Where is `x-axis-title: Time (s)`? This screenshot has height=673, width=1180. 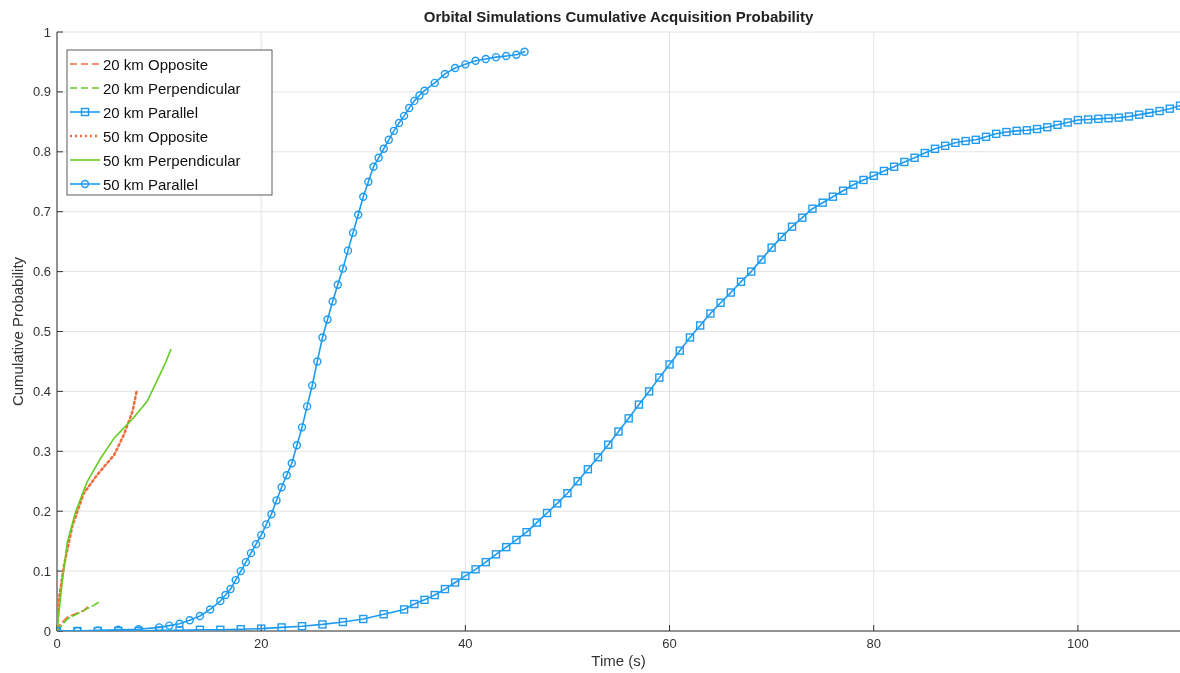
x-axis-title: Time (s) is located at coordinates (618, 660).